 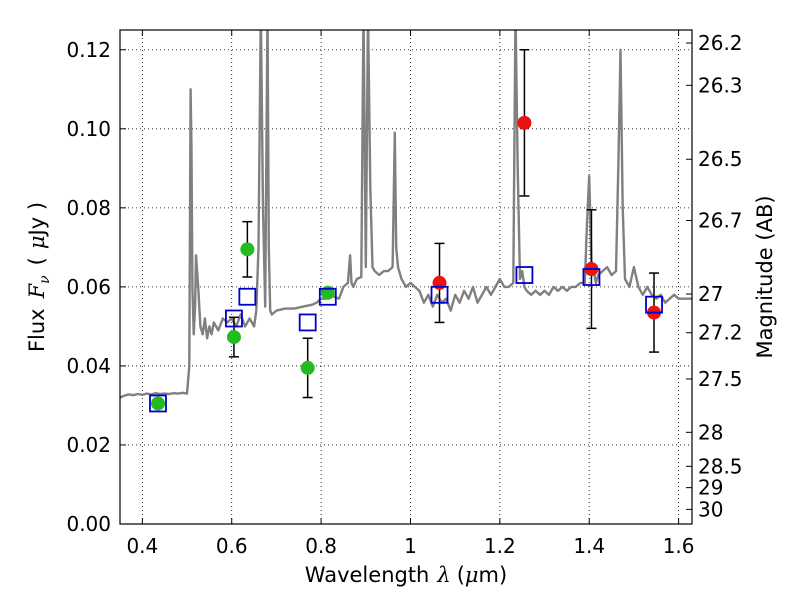 I want to click on y2-tick-label: 29, so click(x=710, y=488).